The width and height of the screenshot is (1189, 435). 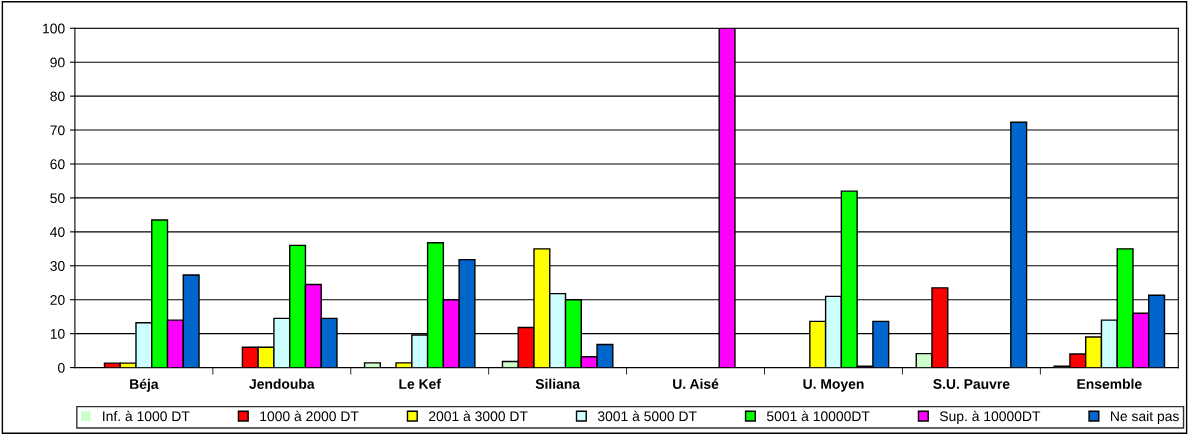 What do you see at coordinates (420, 383) in the screenshot?
I see `x-tick-label: Le Kef` at bounding box center [420, 383].